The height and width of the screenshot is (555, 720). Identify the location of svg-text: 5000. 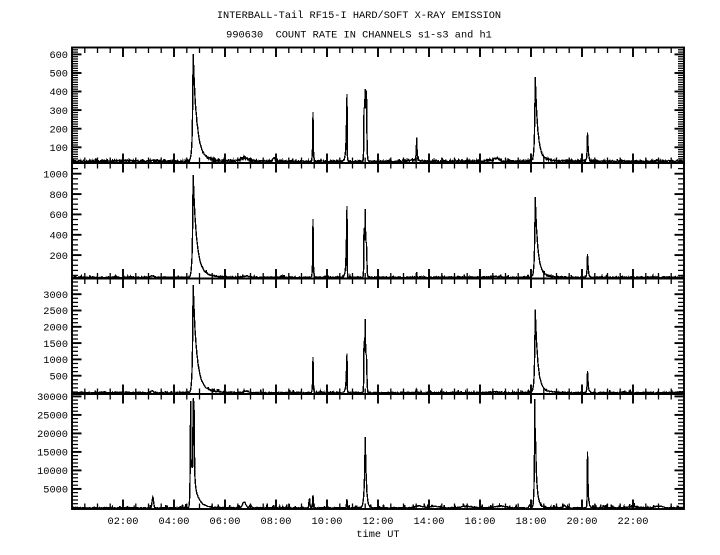
(55, 491).